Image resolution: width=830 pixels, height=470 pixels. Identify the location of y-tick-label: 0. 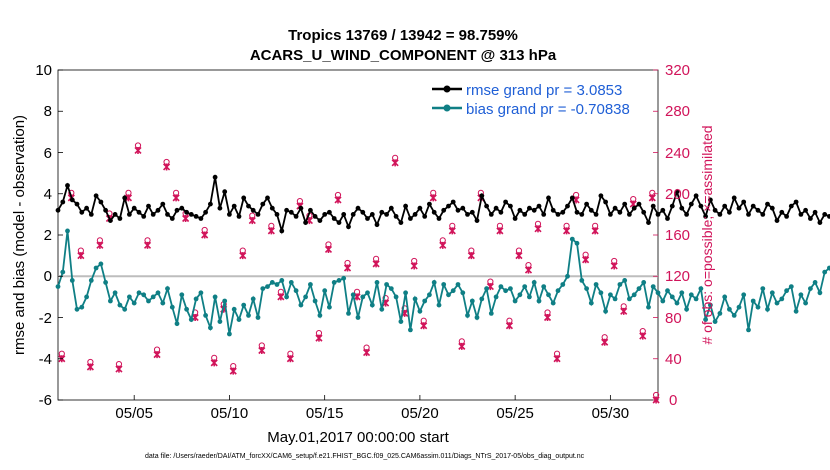
(48, 276).